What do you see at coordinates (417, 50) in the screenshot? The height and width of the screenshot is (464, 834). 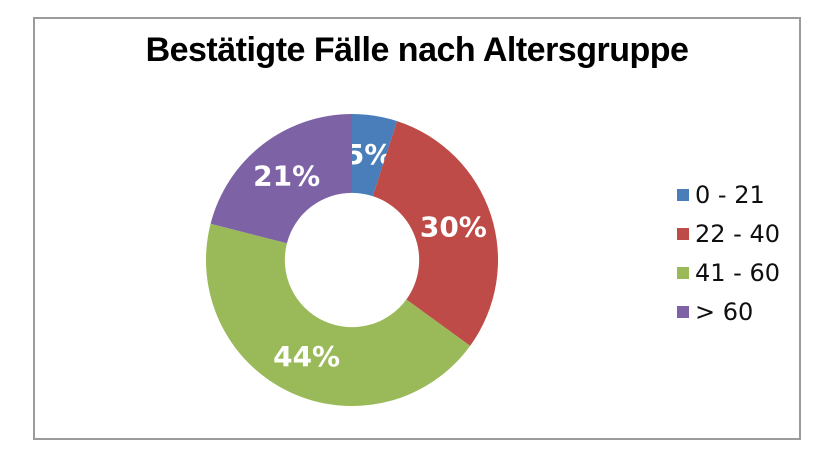 I see `chart-title: Bestätigte Fälle nach Altersgruppe` at bounding box center [417, 50].